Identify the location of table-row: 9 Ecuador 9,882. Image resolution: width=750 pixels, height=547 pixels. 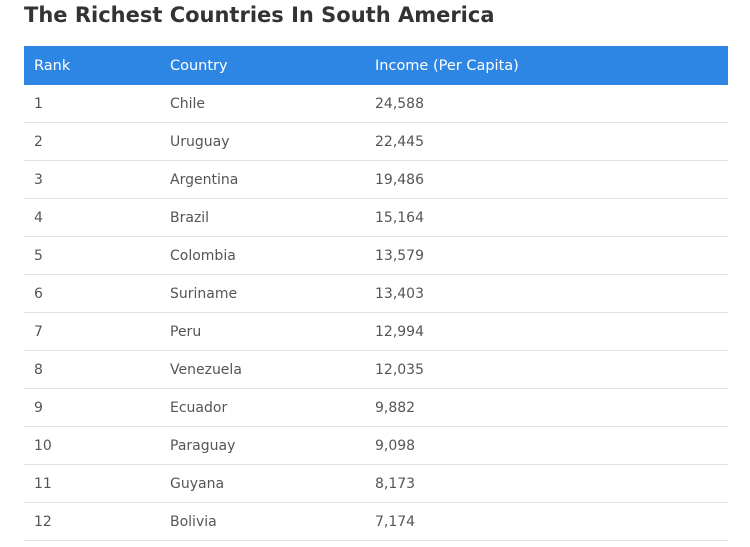
(376, 407).